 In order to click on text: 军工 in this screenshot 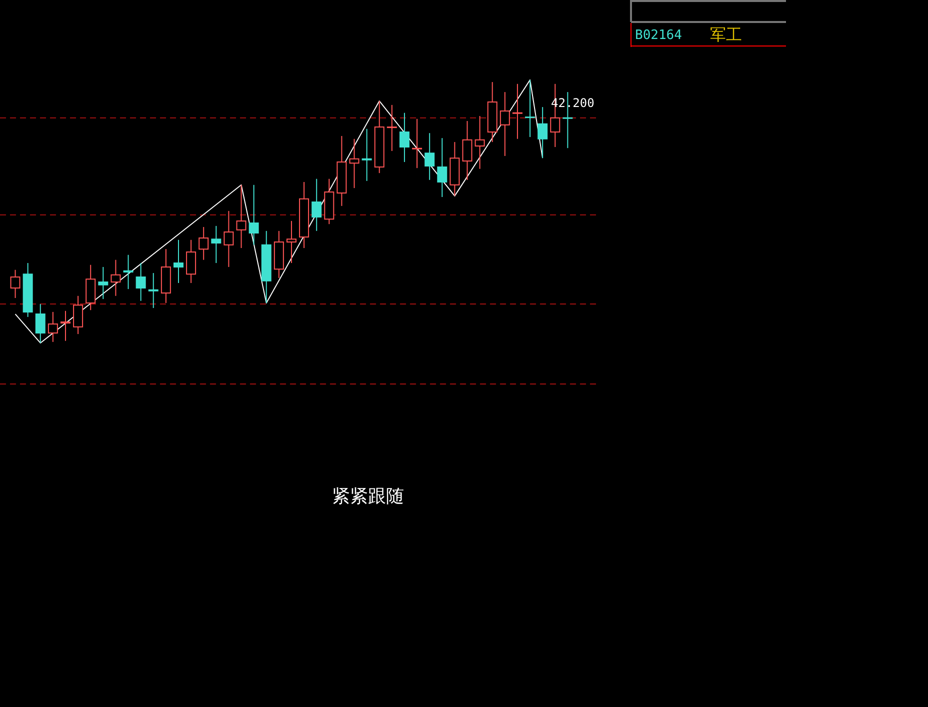, I will do `click(726, 34)`.